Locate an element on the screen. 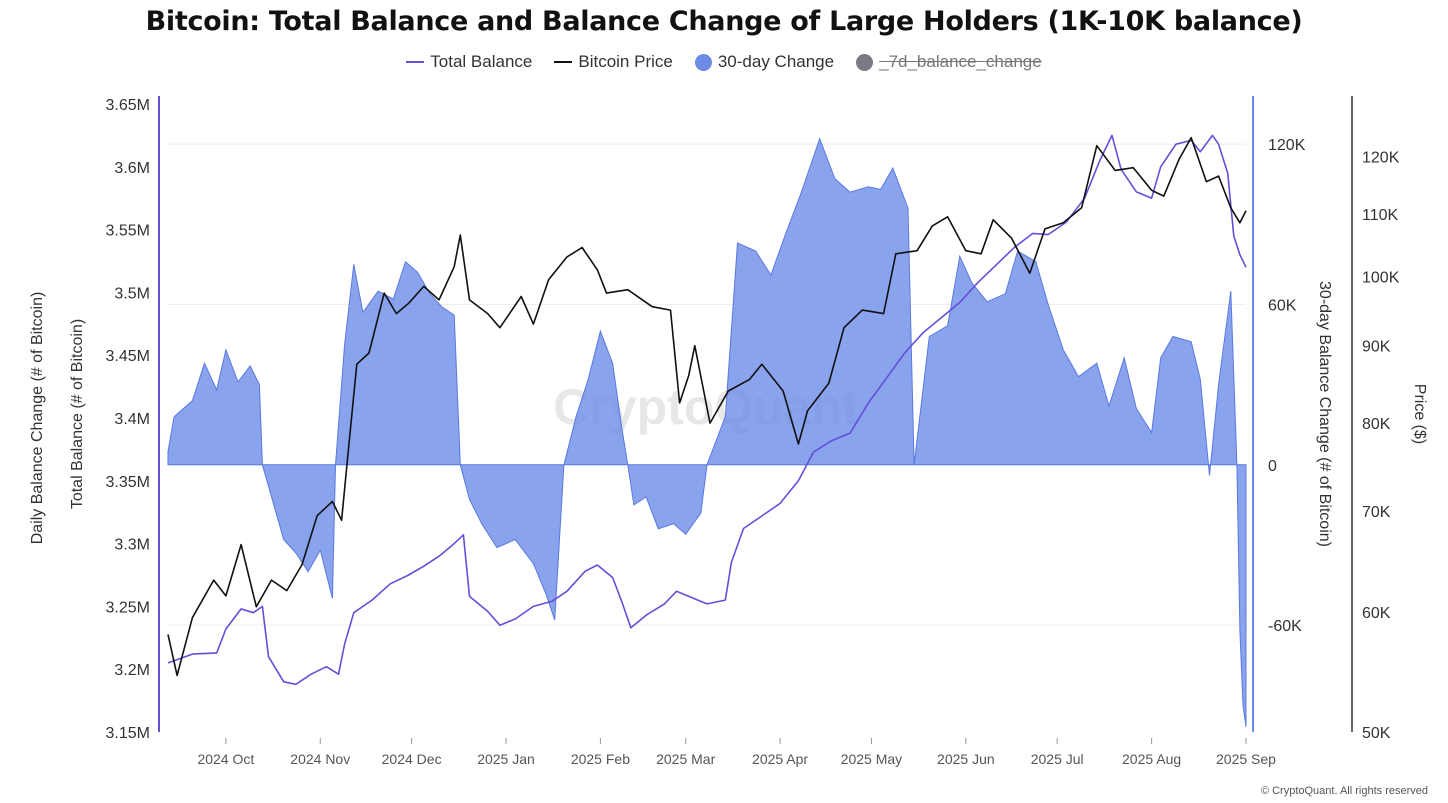 The height and width of the screenshot is (803, 1448). tick-label-x: 2025 Apr is located at coordinates (780, 759).